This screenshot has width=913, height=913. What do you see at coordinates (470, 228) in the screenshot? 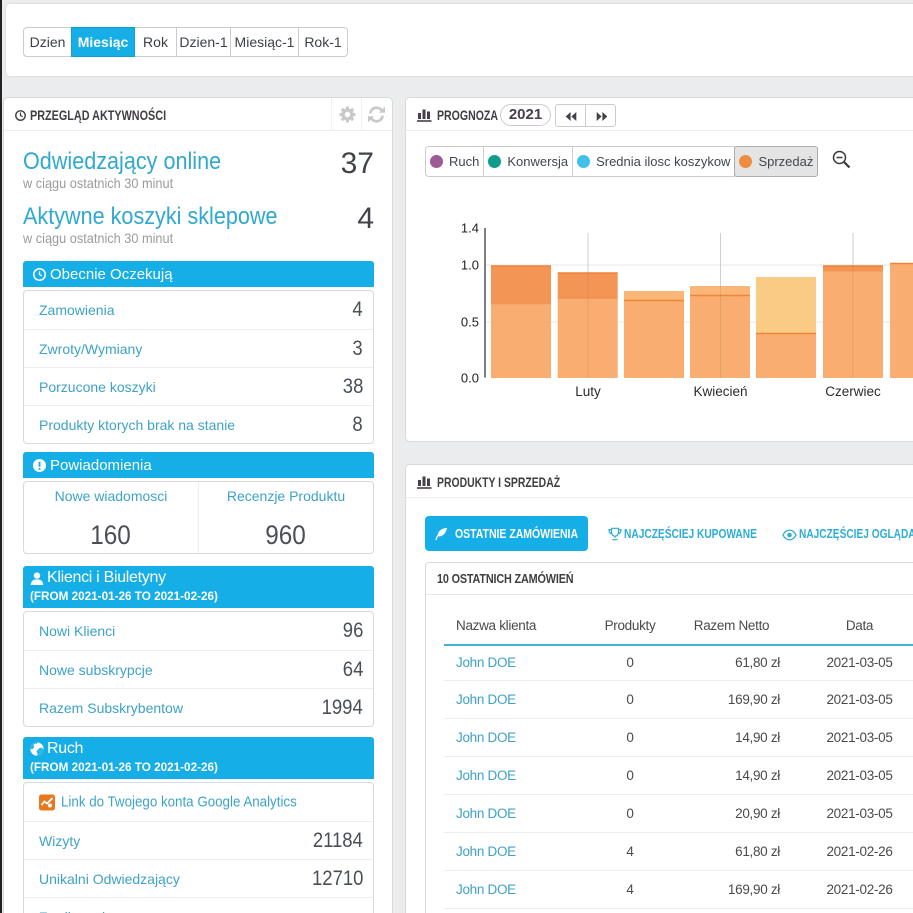
I see `svg-text: 1.4` at bounding box center [470, 228].